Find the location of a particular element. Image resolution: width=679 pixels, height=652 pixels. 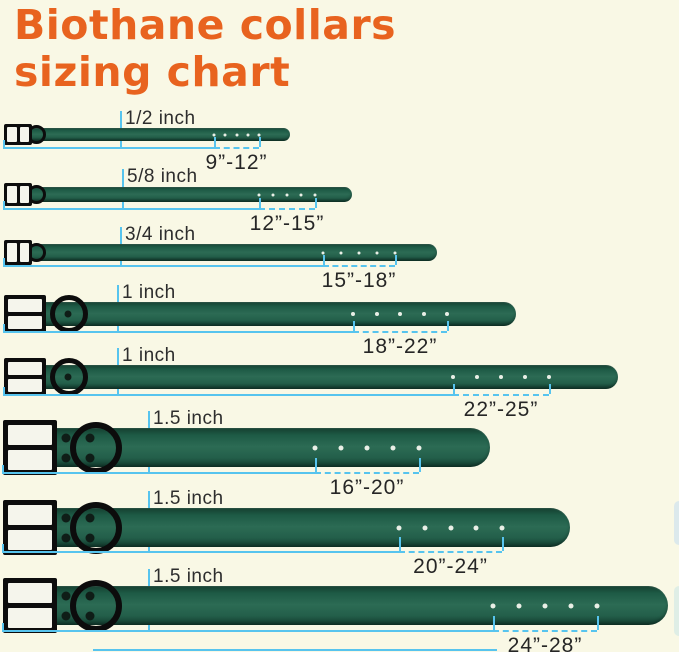

page-title-line1: Biothane collars is located at coordinates (205, 25).